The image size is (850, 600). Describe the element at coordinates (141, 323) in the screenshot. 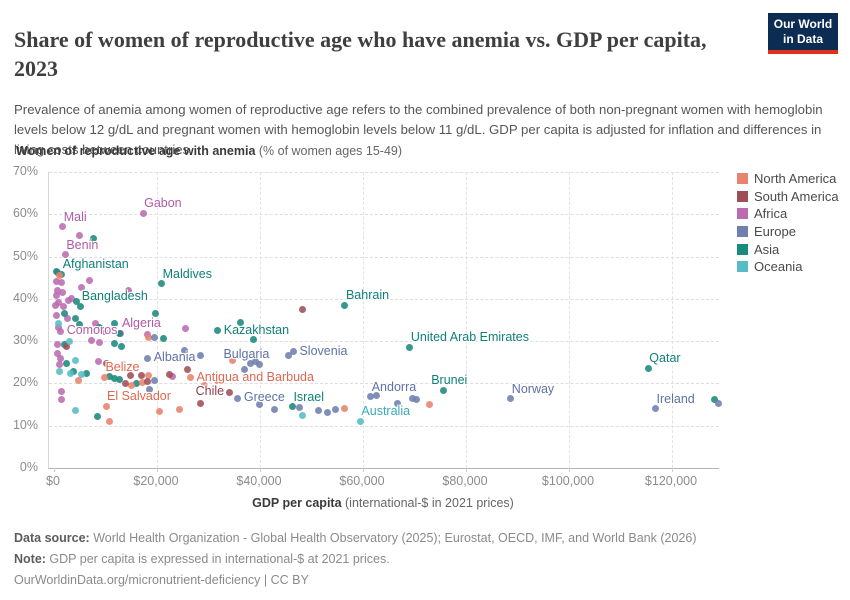

I see `country-label-algeria: Algeria` at that location.